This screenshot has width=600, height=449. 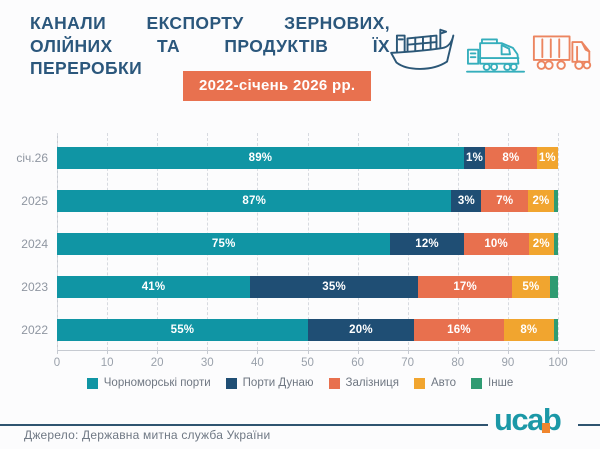 I want to click on legend-item: Залізниця, so click(x=363, y=383).